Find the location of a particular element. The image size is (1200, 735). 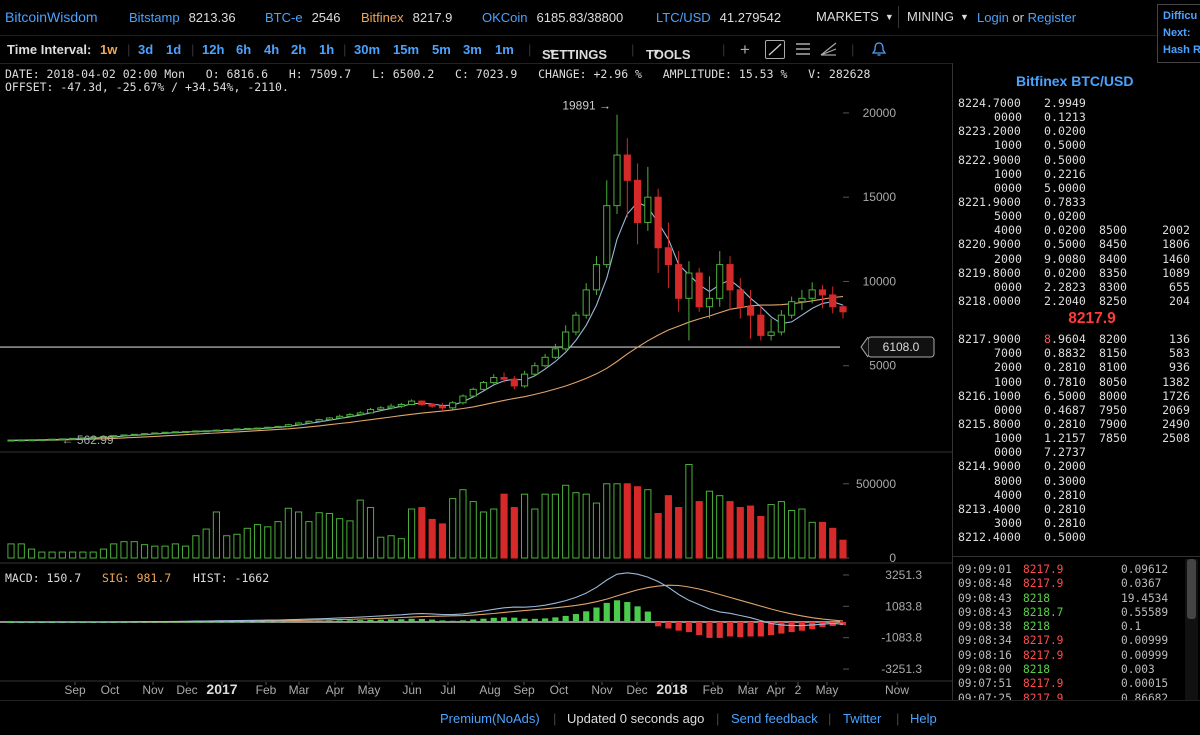

depth-volume: 1806 is located at coordinates (1176, 244).